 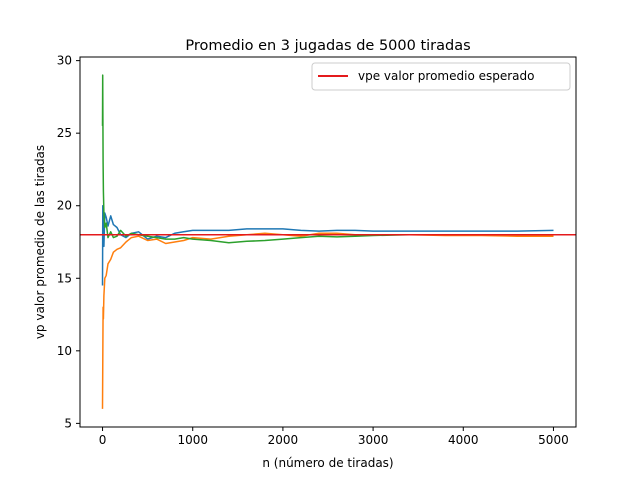 What do you see at coordinates (446, 76) in the screenshot?
I see `legend-entry: vpe valor promedio esperado` at bounding box center [446, 76].